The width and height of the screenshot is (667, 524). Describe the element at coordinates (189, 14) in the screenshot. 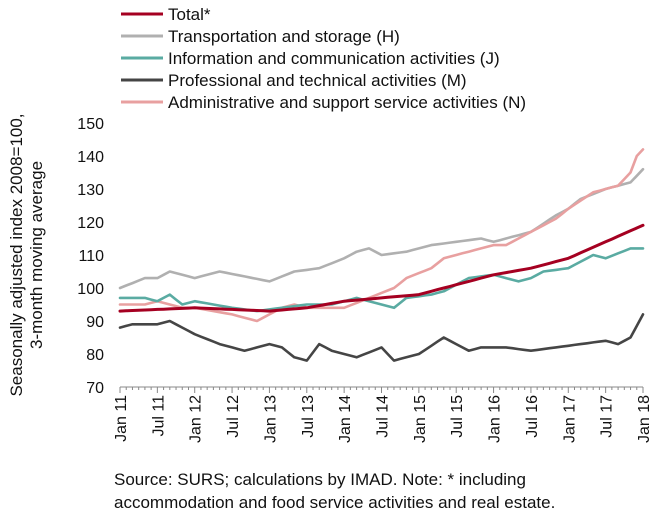

I see `legend-entry: Total*` at that location.